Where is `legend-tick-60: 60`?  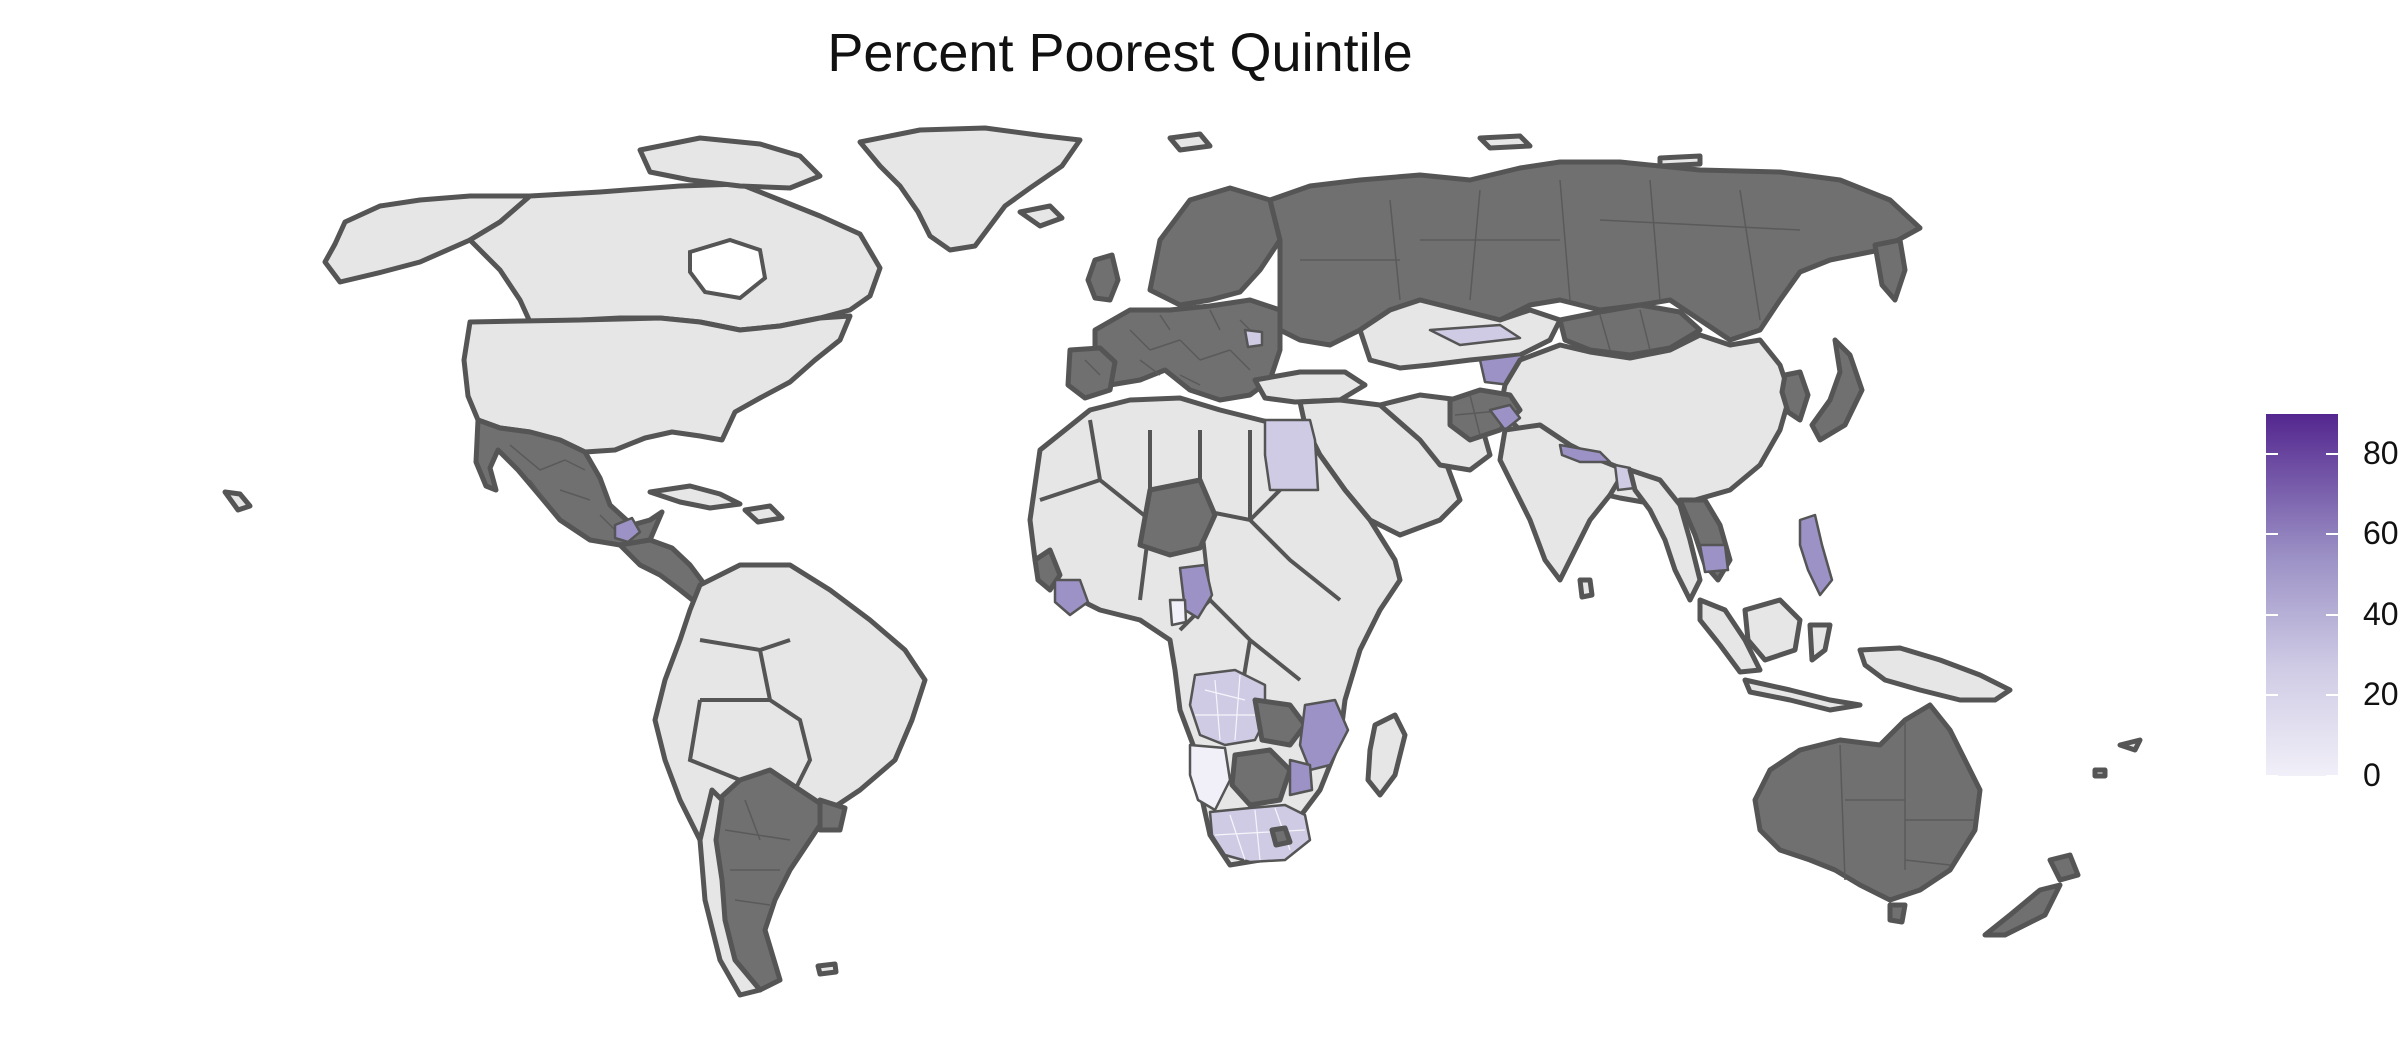 legend-tick-60: 60 is located at coordinates (2381, 533).